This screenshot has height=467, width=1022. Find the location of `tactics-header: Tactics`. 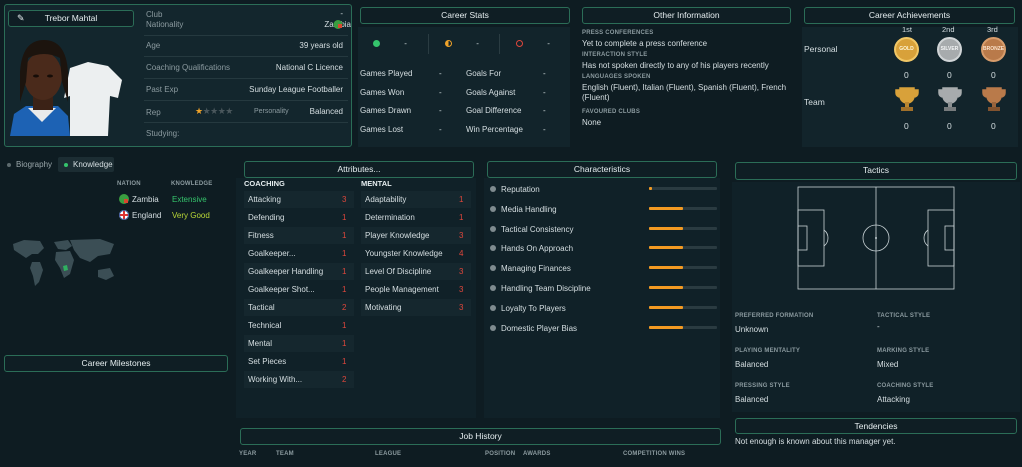

tactics-header: Tactics is located at coordinates (876, 171).